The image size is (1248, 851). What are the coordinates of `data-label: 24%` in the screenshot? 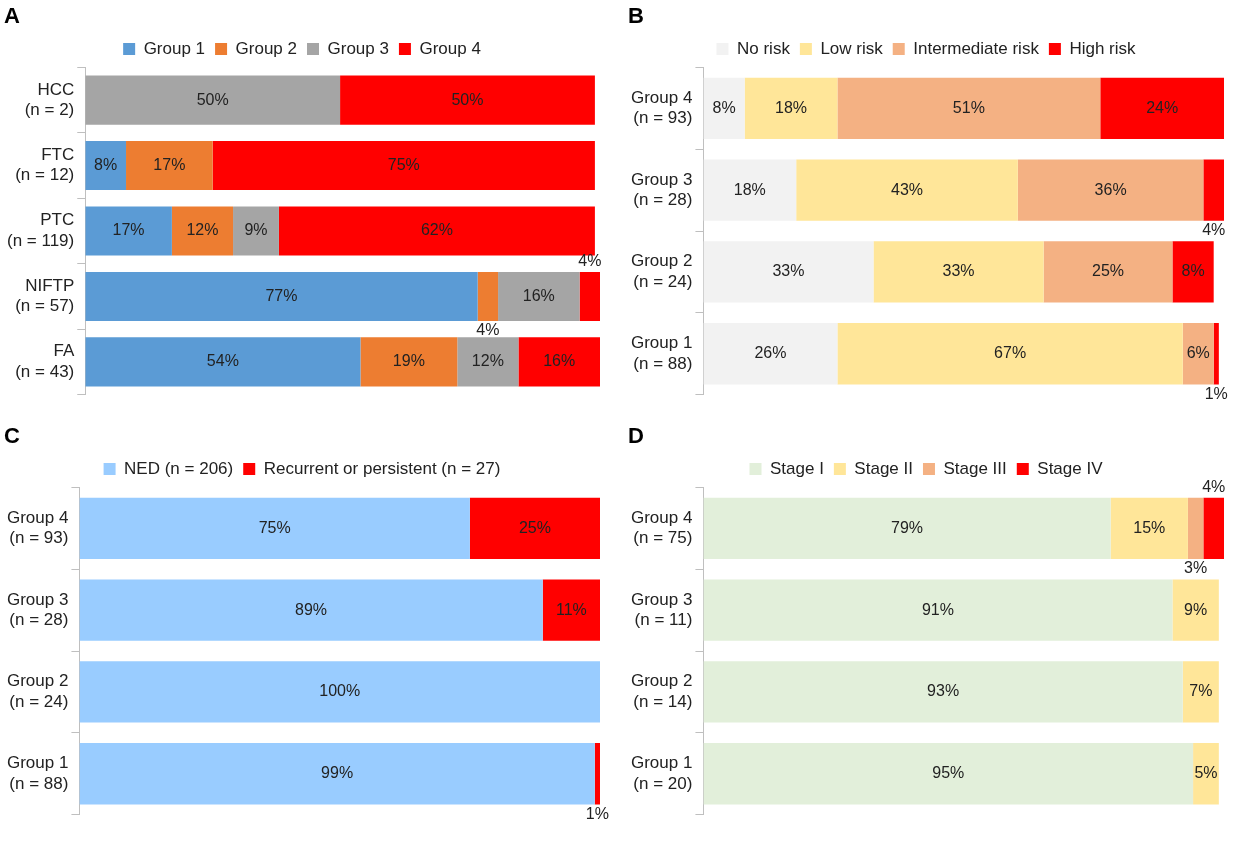 It's located at (1162, 107).